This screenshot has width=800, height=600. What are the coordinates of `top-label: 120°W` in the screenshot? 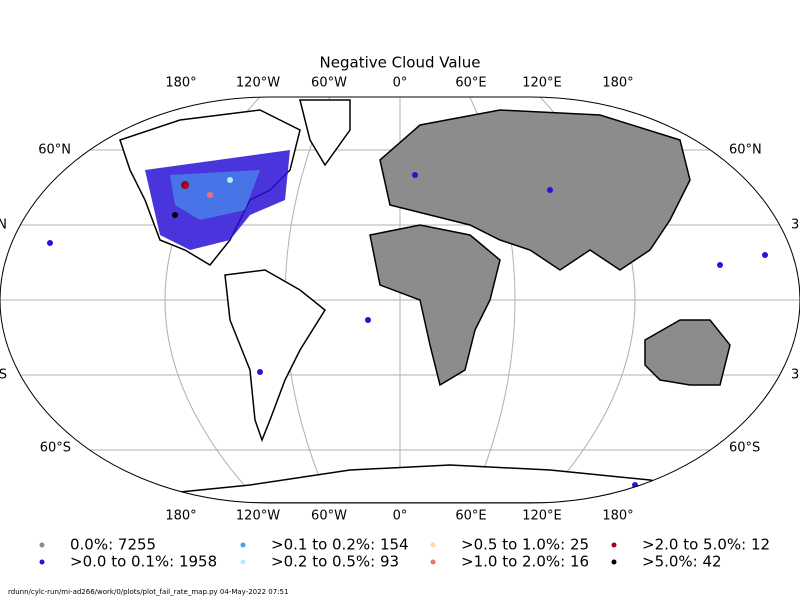 It's located at (258, 83).